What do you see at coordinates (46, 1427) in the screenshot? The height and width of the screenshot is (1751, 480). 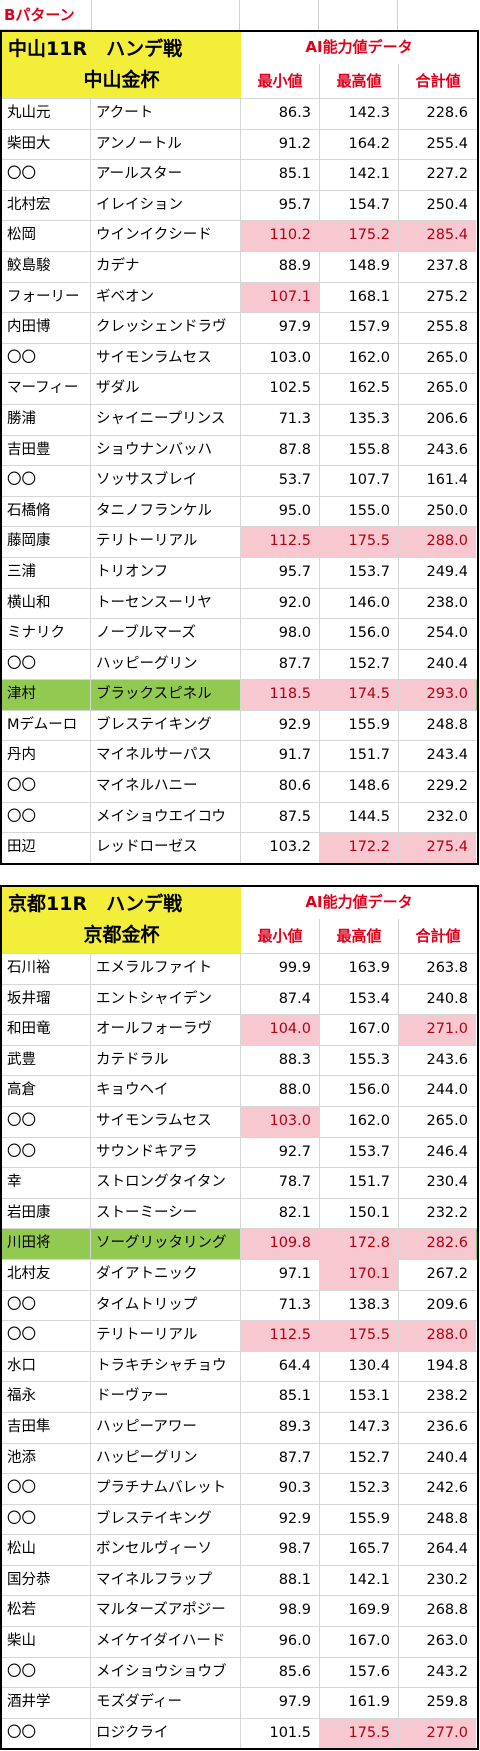 I see `jockey-cell: 吉田隼` at bounding box center [46, 1427].